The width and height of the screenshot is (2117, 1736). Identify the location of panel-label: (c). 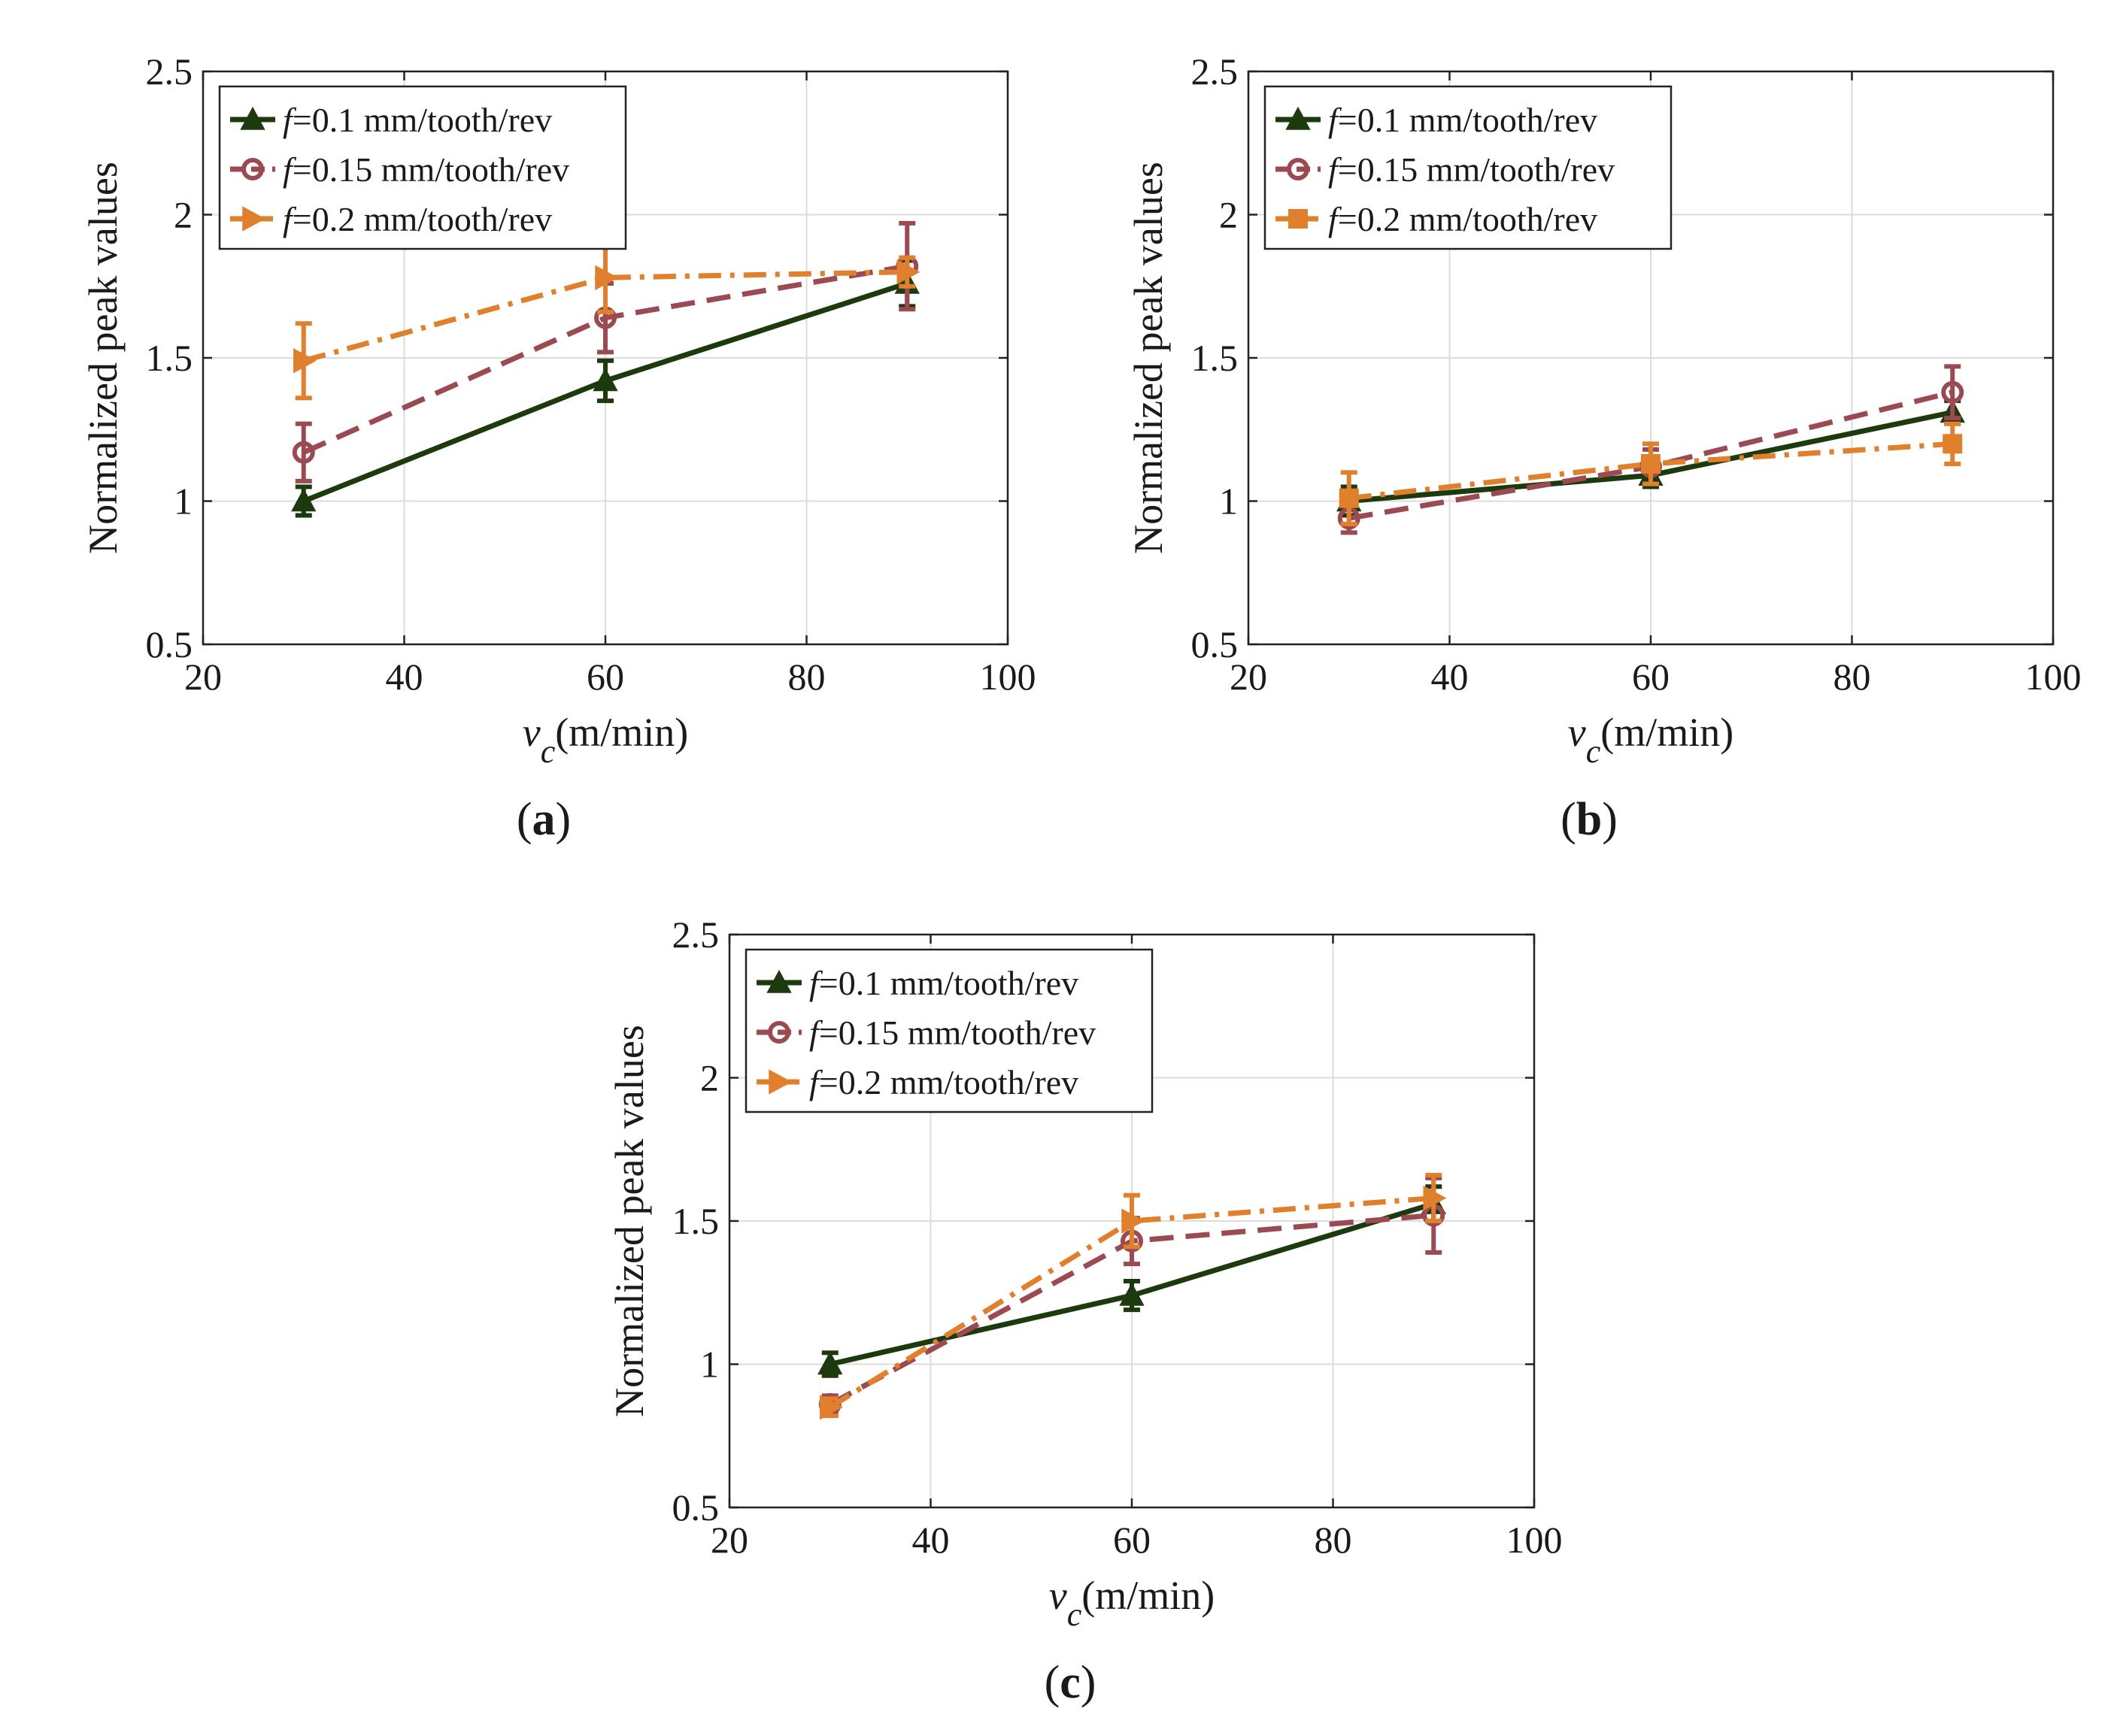
(1070, 1683).